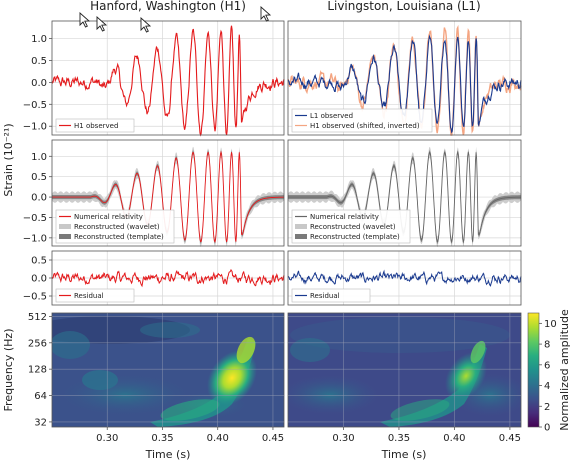  I want to click on xlabel-right: Time (s), so click(404, 454).